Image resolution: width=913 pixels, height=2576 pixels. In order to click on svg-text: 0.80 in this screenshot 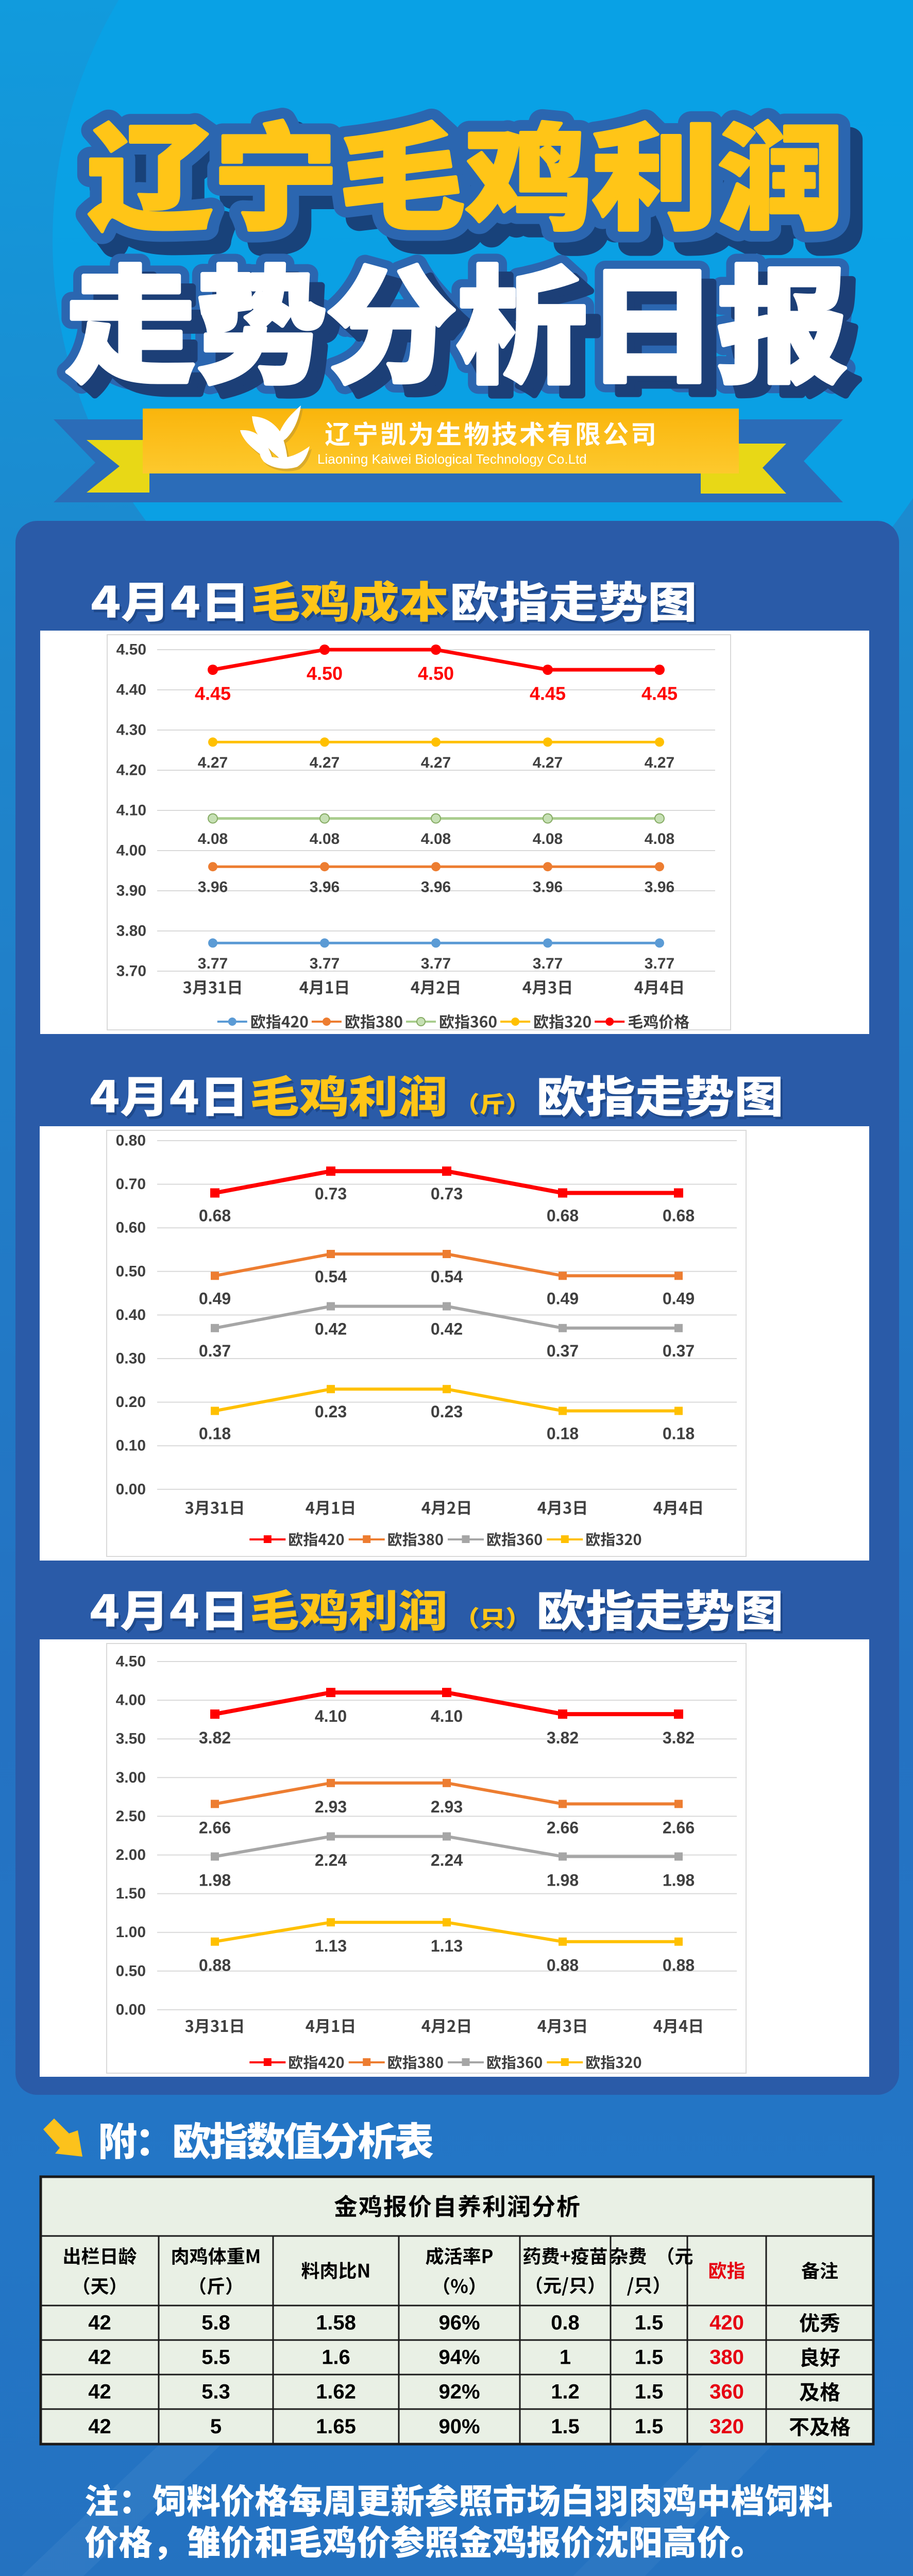, I will do `click(131, 1140)`.